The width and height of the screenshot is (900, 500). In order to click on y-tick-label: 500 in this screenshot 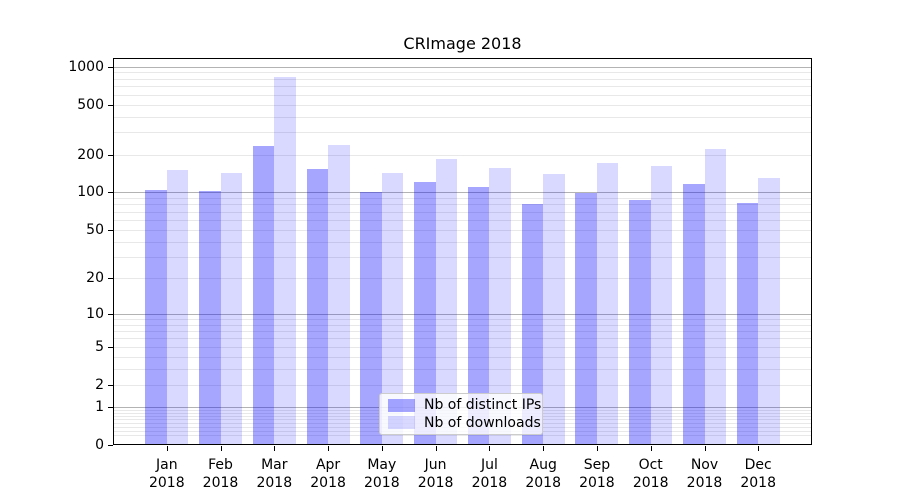, I will do `click(90, 104)`.